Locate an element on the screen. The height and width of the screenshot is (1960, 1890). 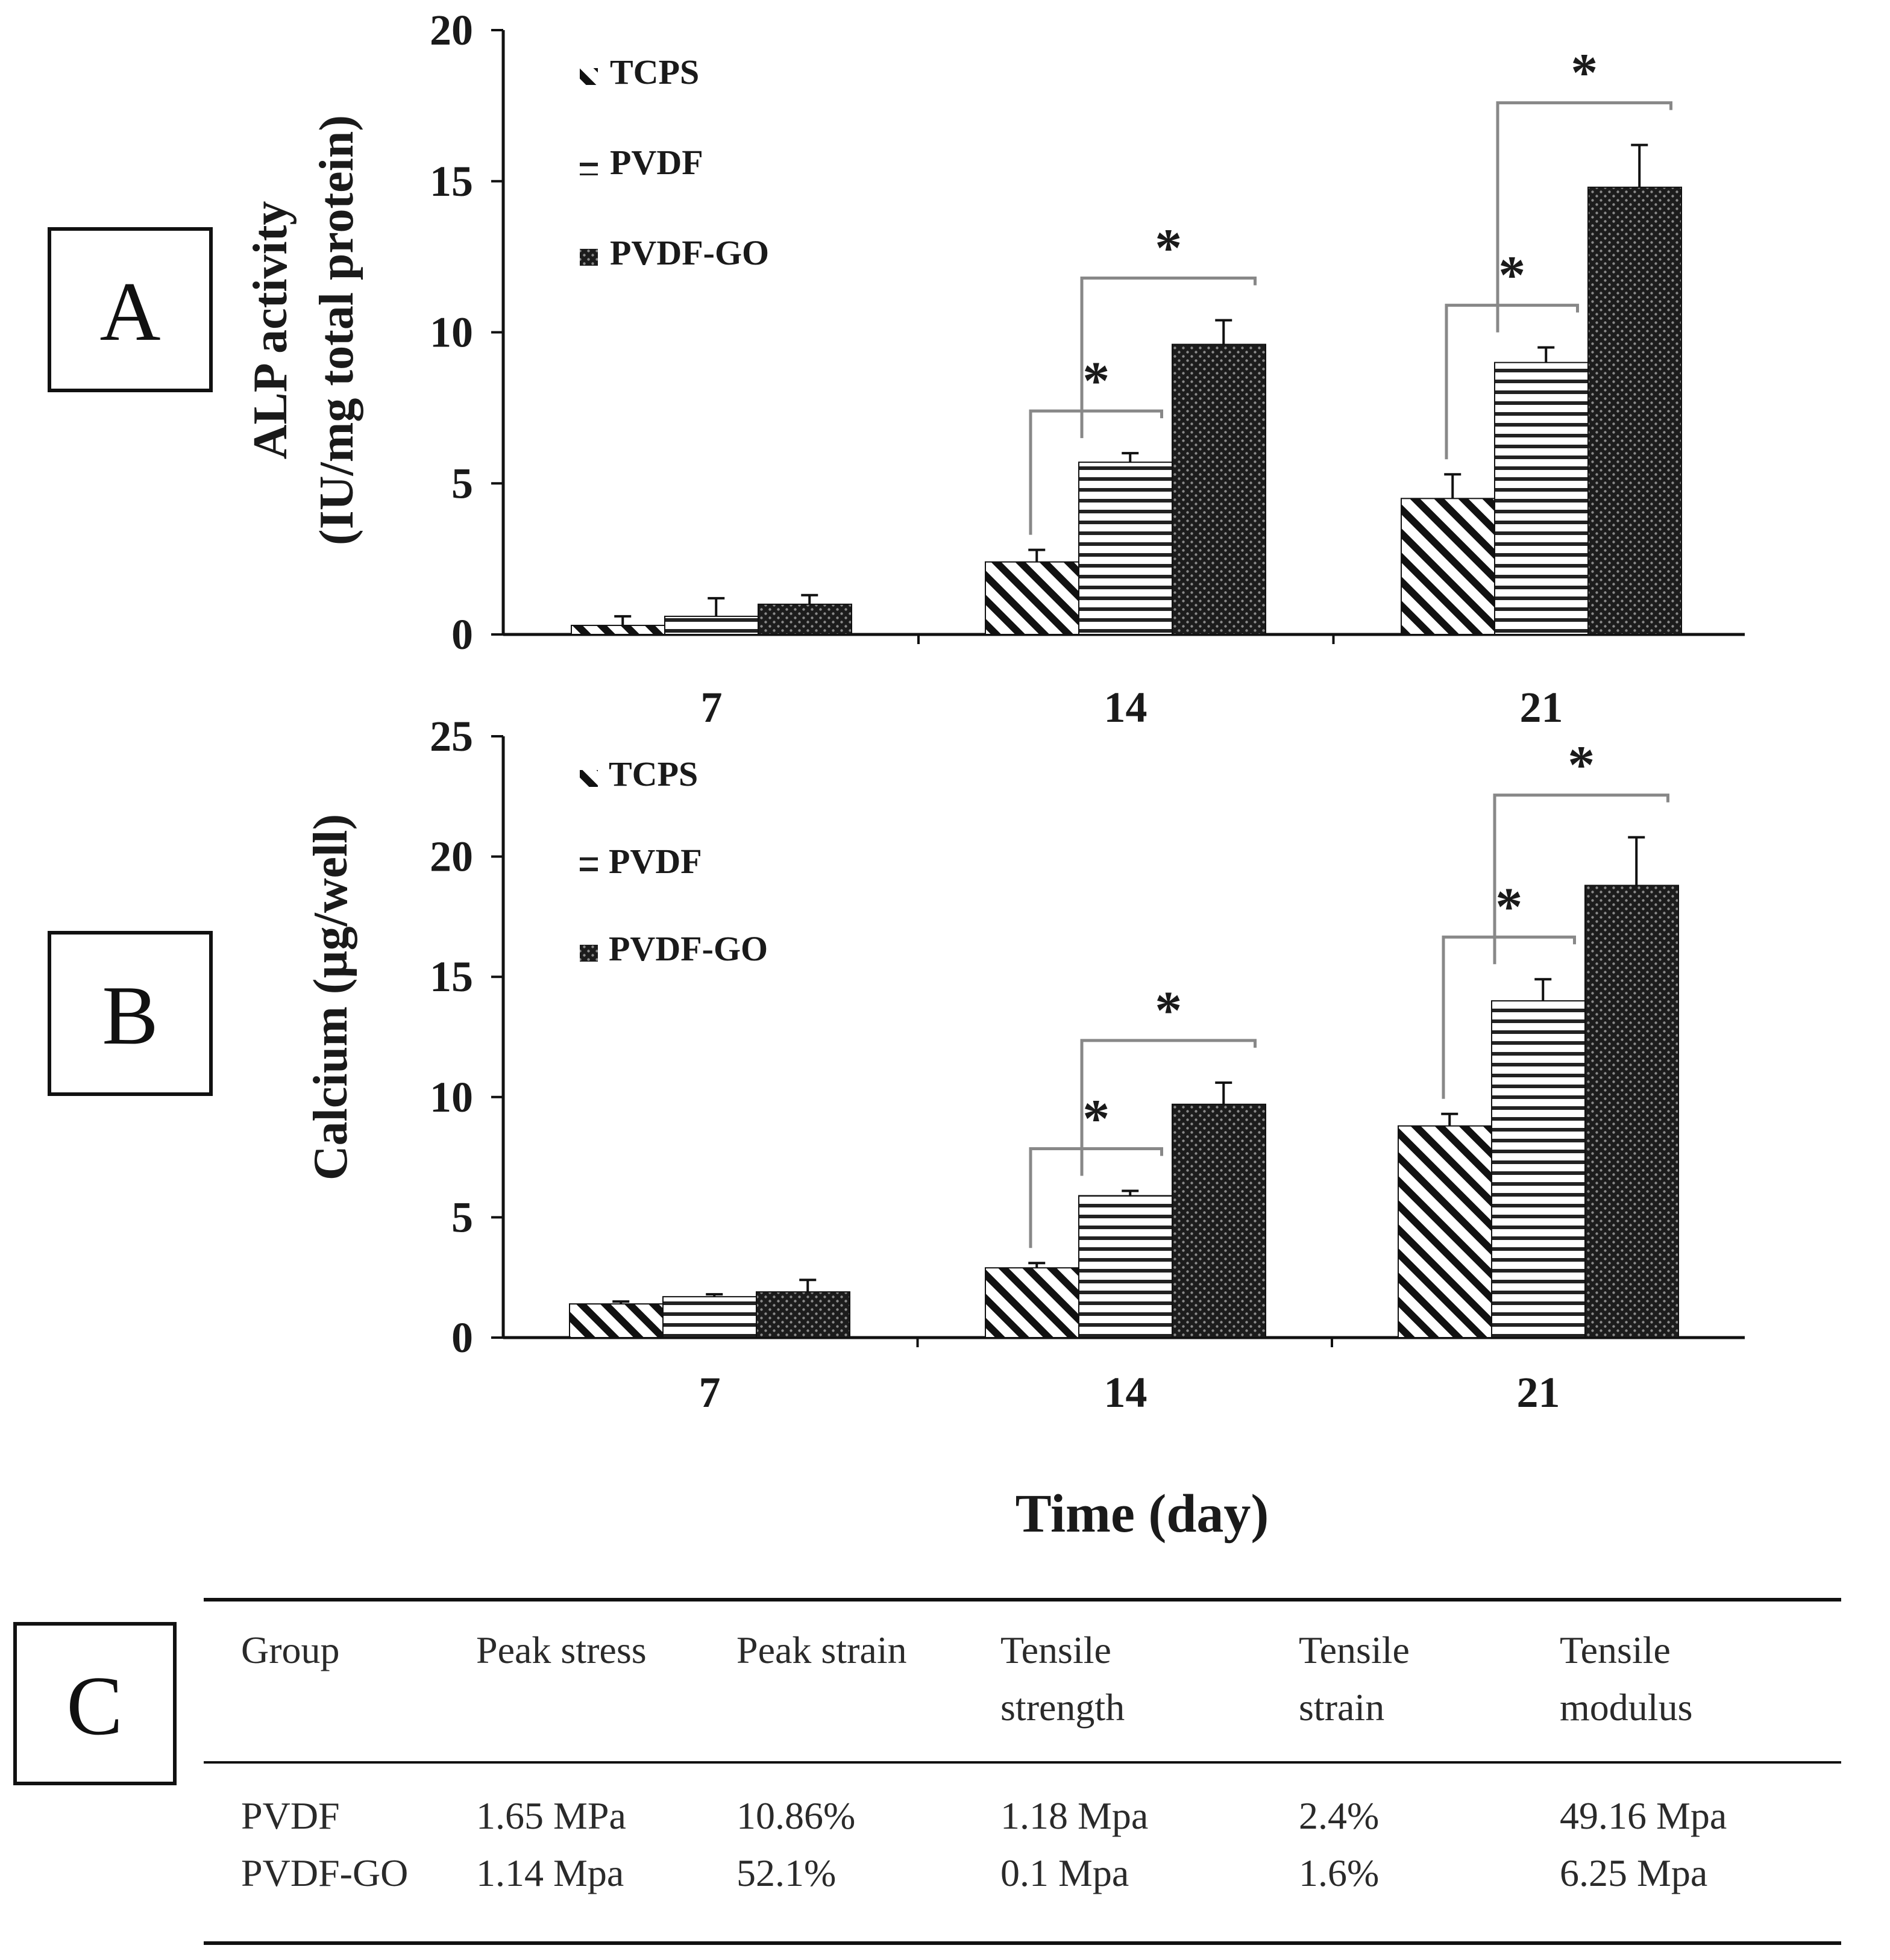
panel-label-a: A is located at coordinates (130, 309).